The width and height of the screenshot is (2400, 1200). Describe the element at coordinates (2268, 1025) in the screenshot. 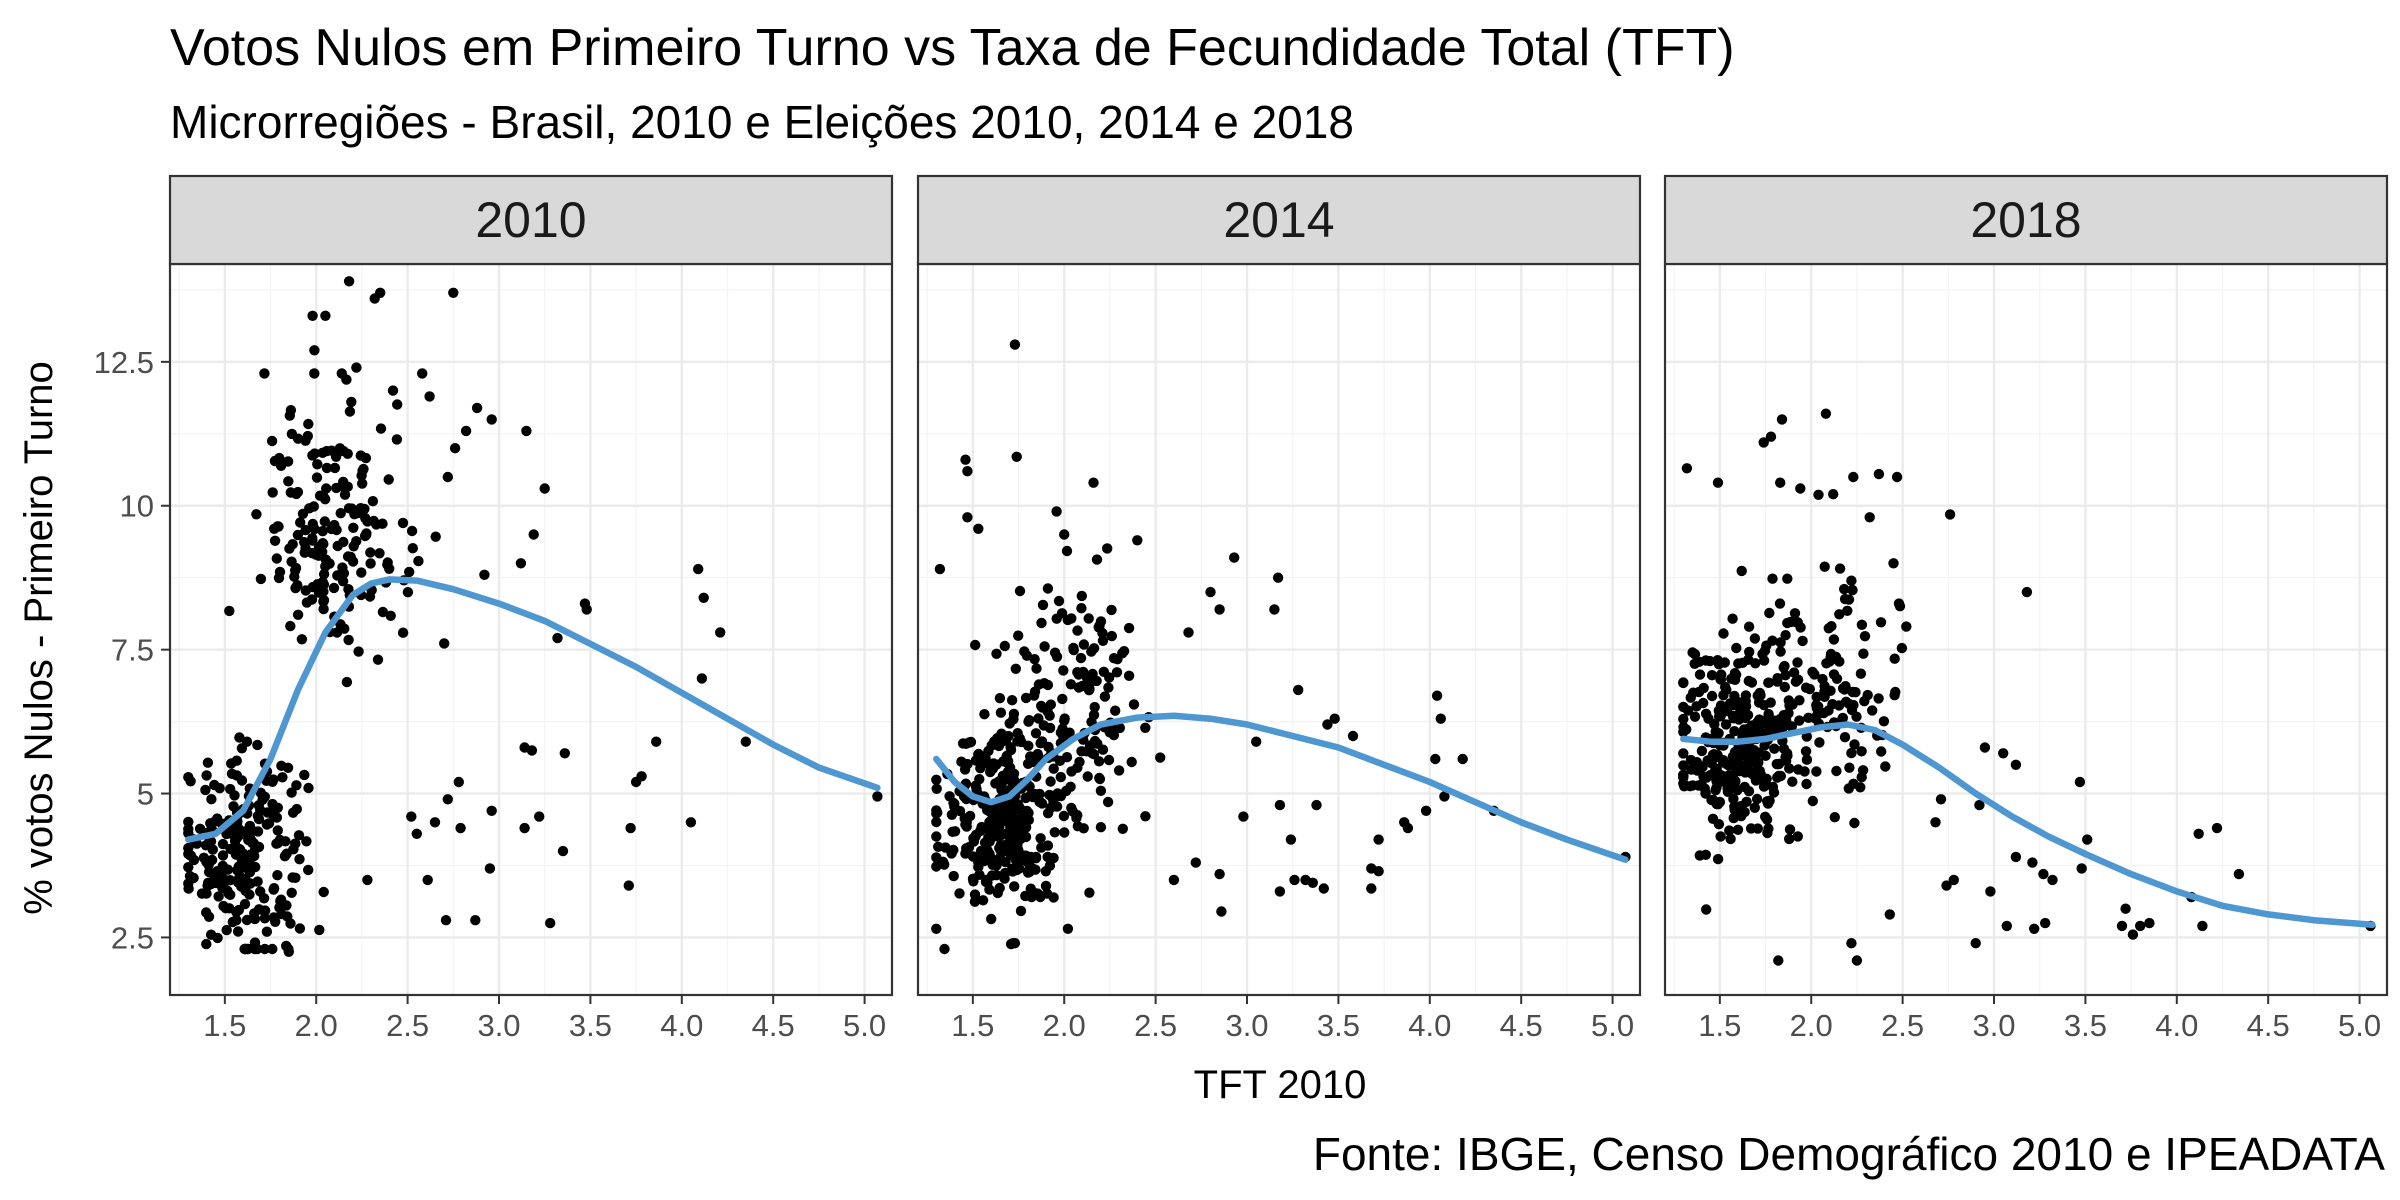

I see `x-tick-label: 4.5` at that location.